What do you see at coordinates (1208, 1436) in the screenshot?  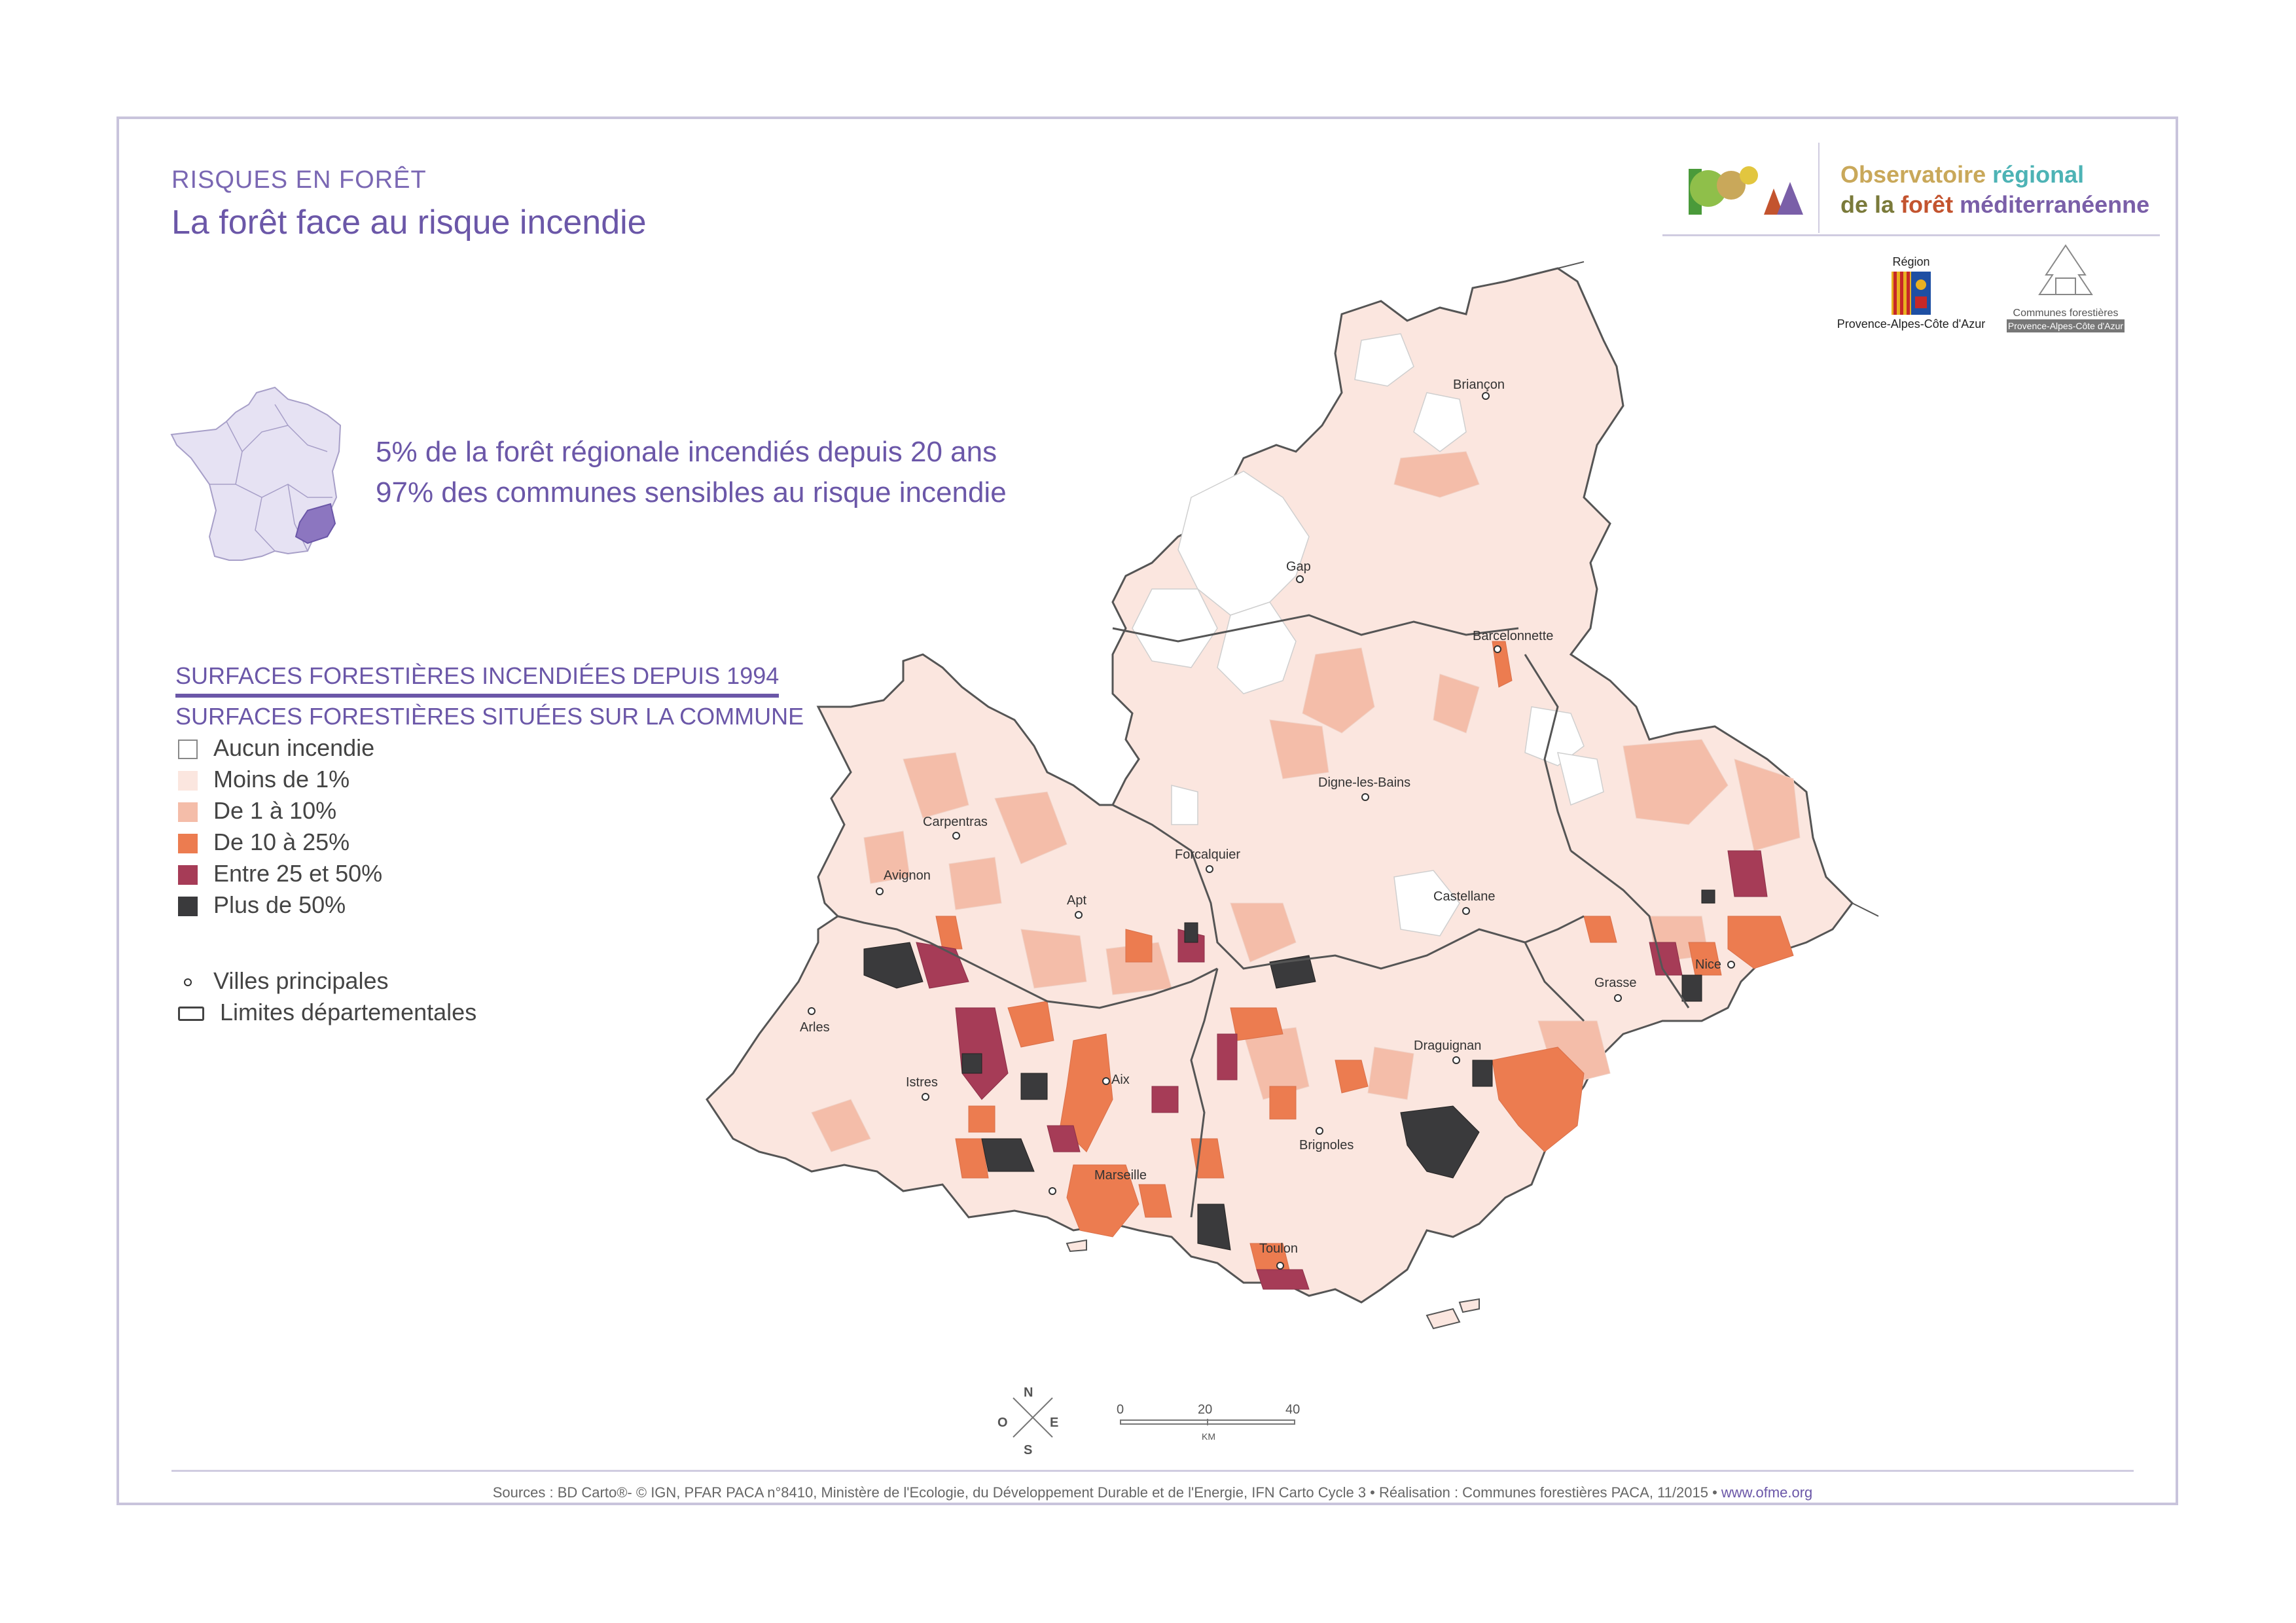 I see `svg-text: KM` at bounding box center [1208, 1436].